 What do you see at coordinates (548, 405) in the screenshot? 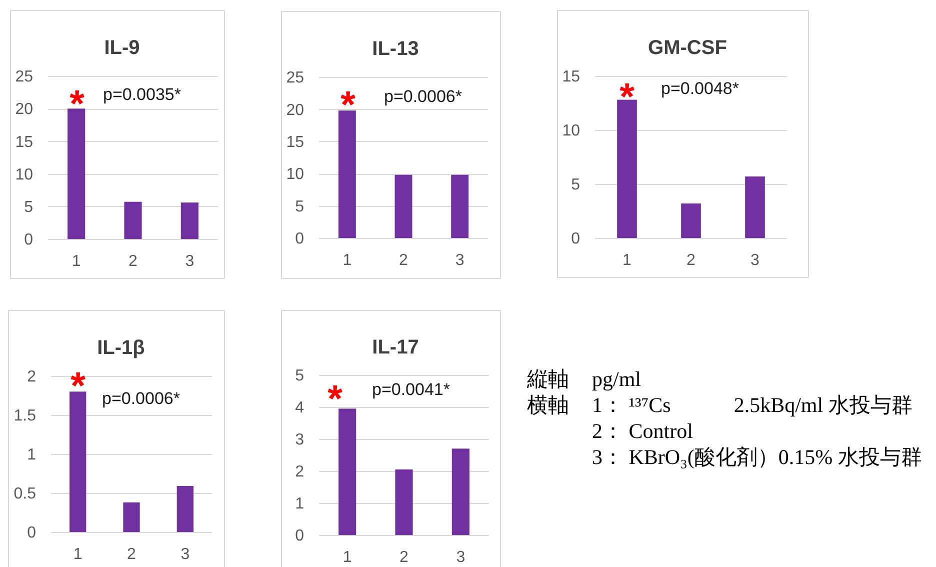
I see `text: 横軸` at bounding box center [548, 405].